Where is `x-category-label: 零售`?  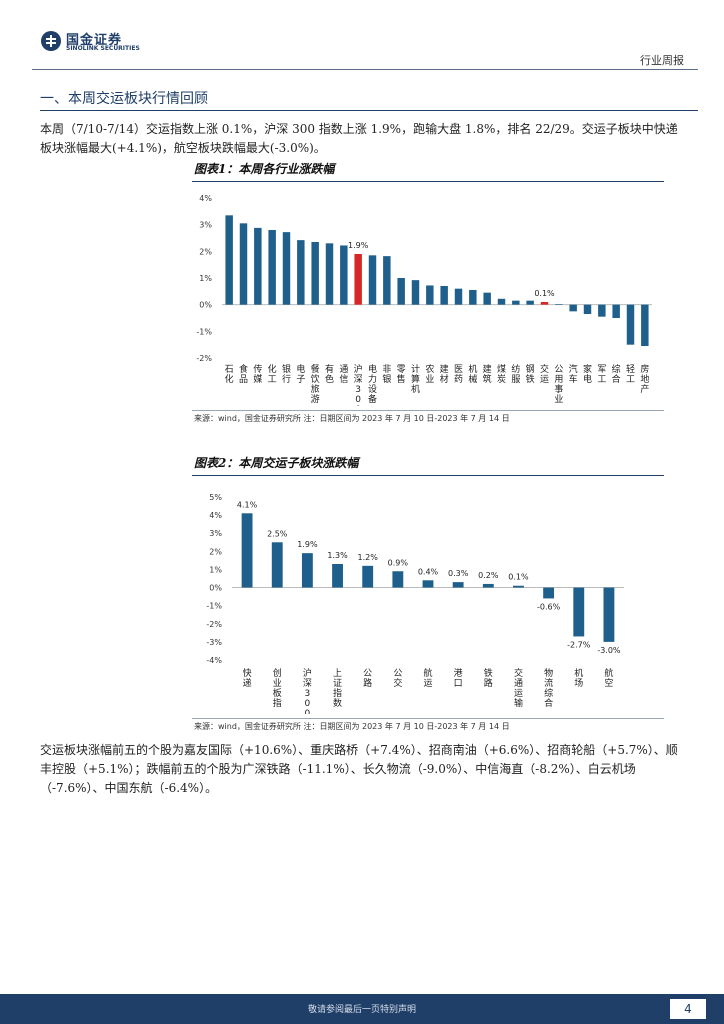
x-category-label: 零售 is located at coordinates (401, 374).